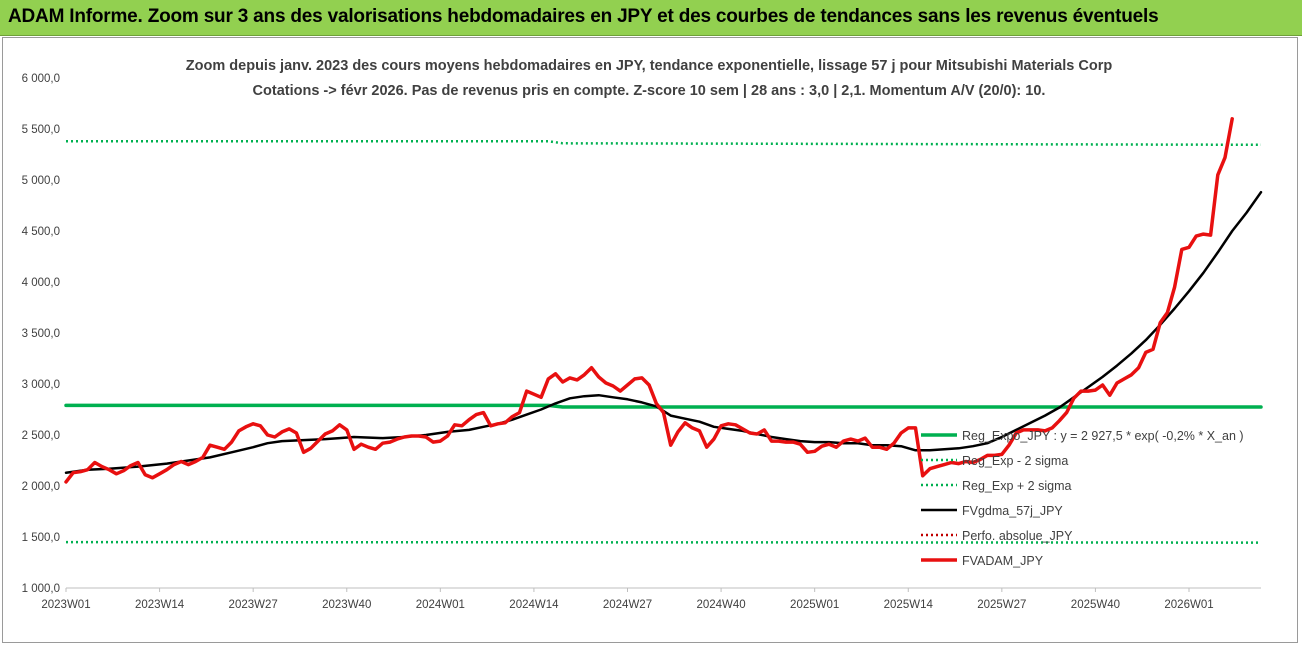  What do you see at coordinates (1017, 536) in the screenshot?
I see `legend-label: Perfo. absolue_JPY` at bounding box center [1017, 536].